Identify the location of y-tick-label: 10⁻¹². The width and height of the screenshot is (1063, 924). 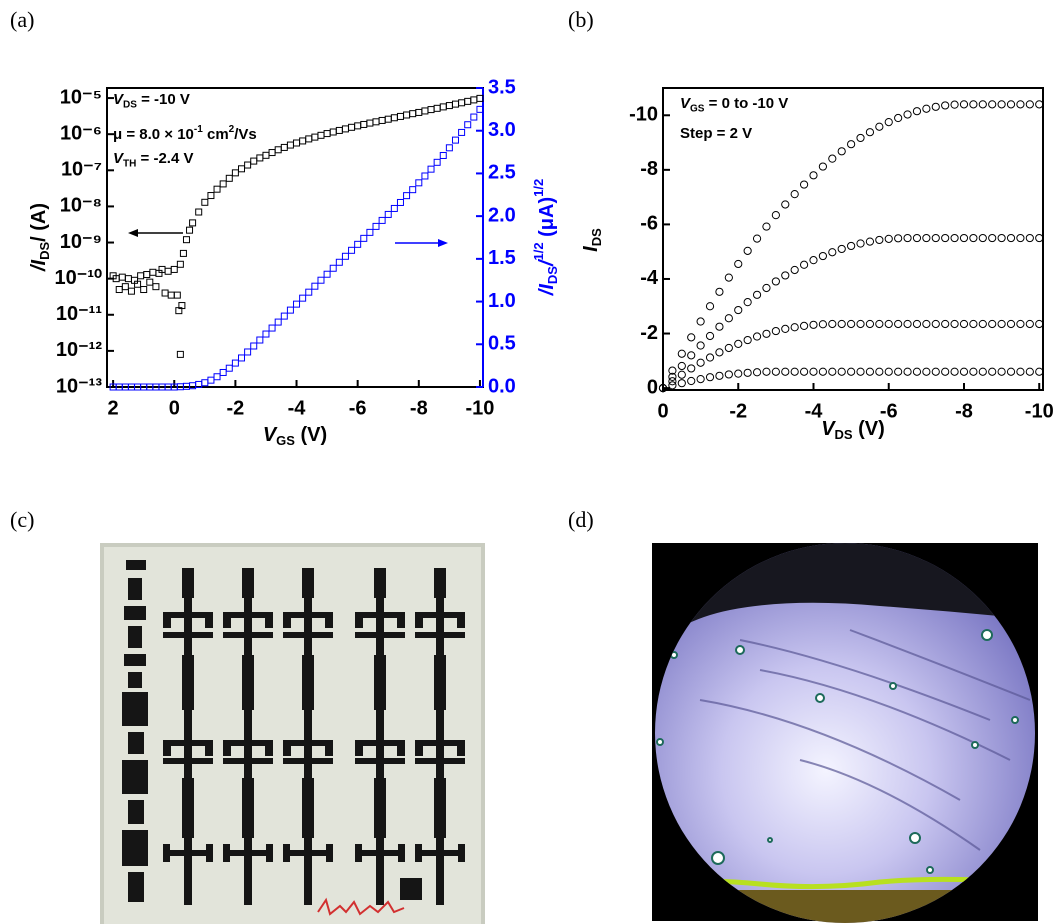
(79, 350).